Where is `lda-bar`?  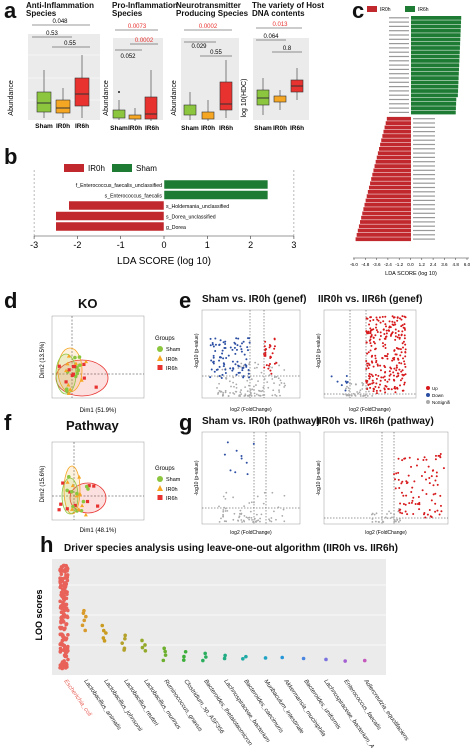
lda-bar is located at coordinates (110, 216).